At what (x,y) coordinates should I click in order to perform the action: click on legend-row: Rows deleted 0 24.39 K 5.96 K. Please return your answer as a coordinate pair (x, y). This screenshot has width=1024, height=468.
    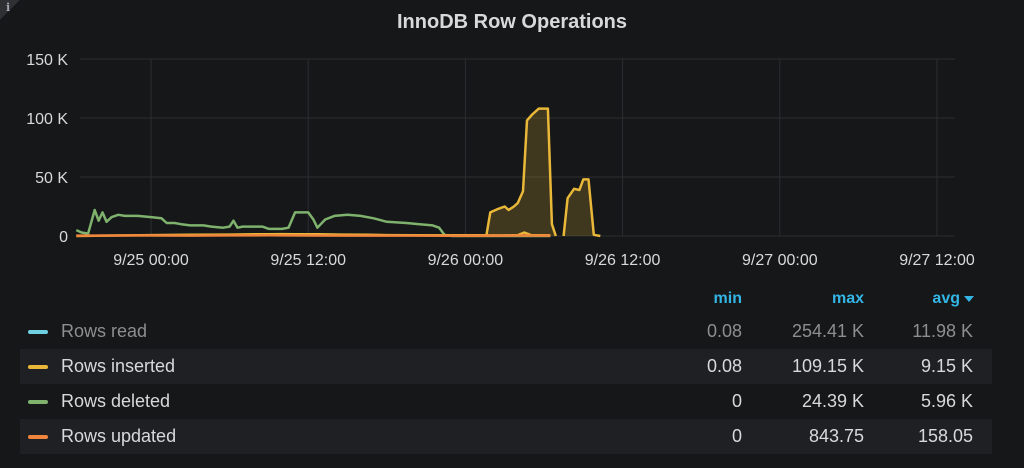
    Looking at the image, I should click on (506, 401).